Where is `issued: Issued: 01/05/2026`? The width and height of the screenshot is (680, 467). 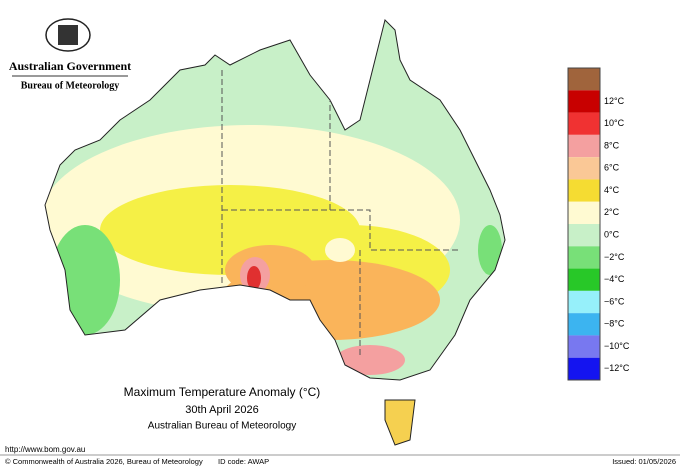
issued: Issued: 01/05/2026 is located at coordinates (644, 461).